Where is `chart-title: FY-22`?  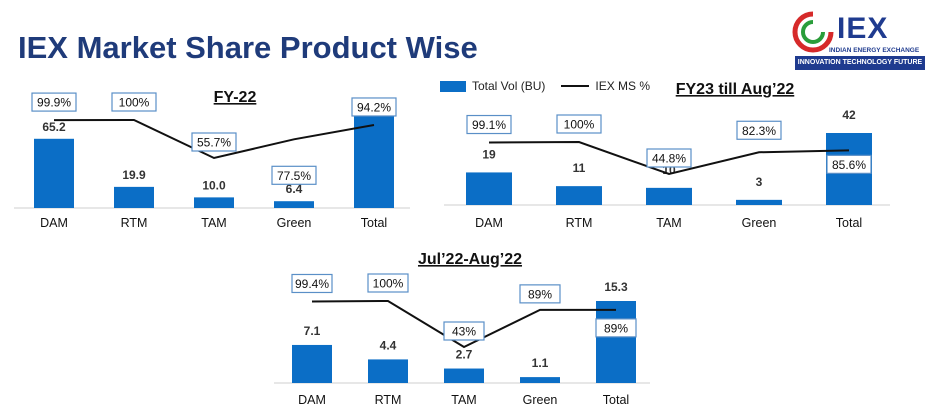
chart-title: FY-22 is located at coordinates (235, 97).